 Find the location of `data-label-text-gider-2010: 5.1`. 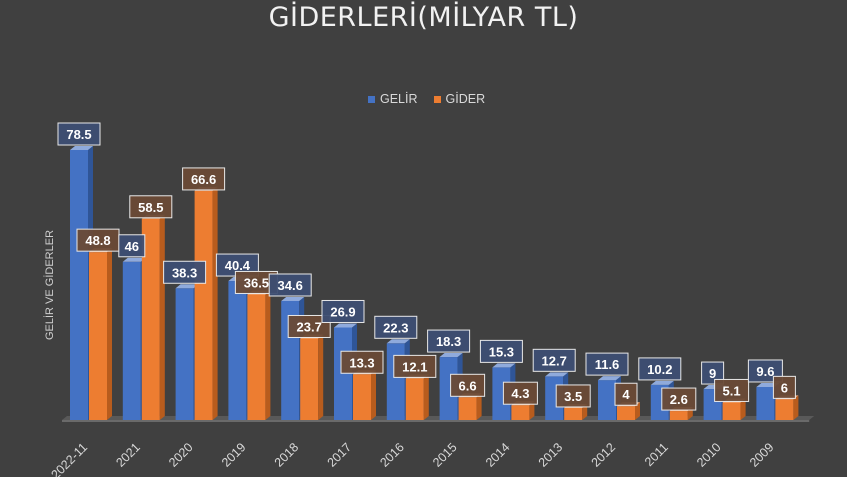

data-label-text-gider-2010: 5.1 is located at coordinates (732, 390).